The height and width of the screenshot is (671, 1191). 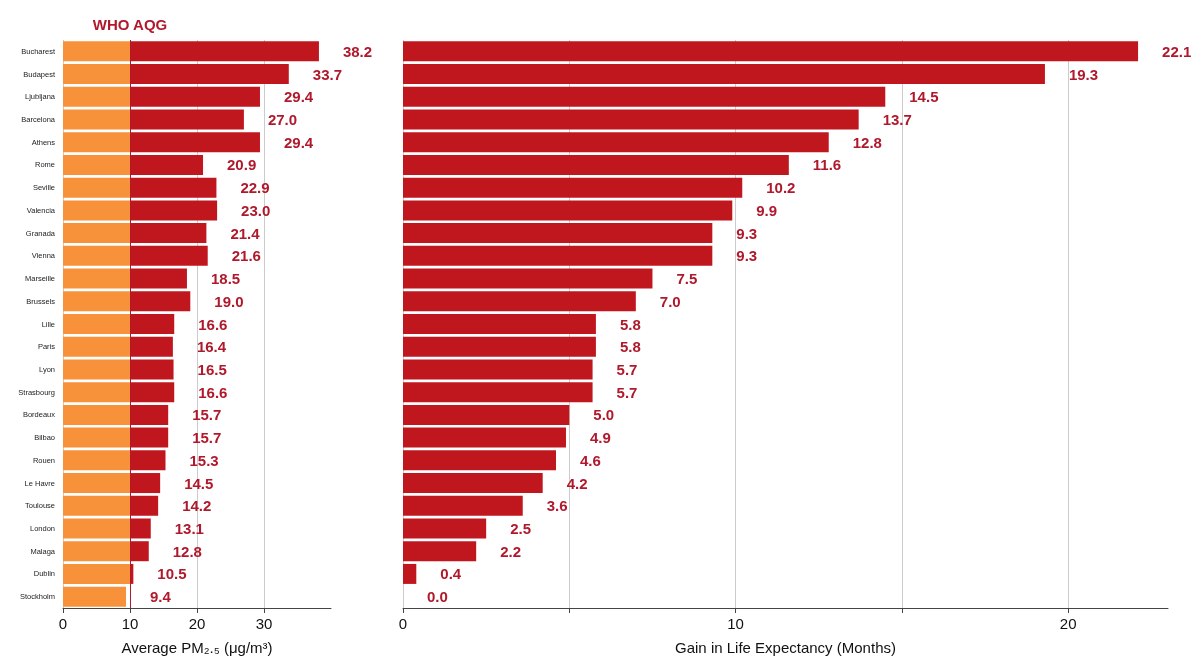 I want to click on data-label: 22.1, so click(x=1176, y=51).